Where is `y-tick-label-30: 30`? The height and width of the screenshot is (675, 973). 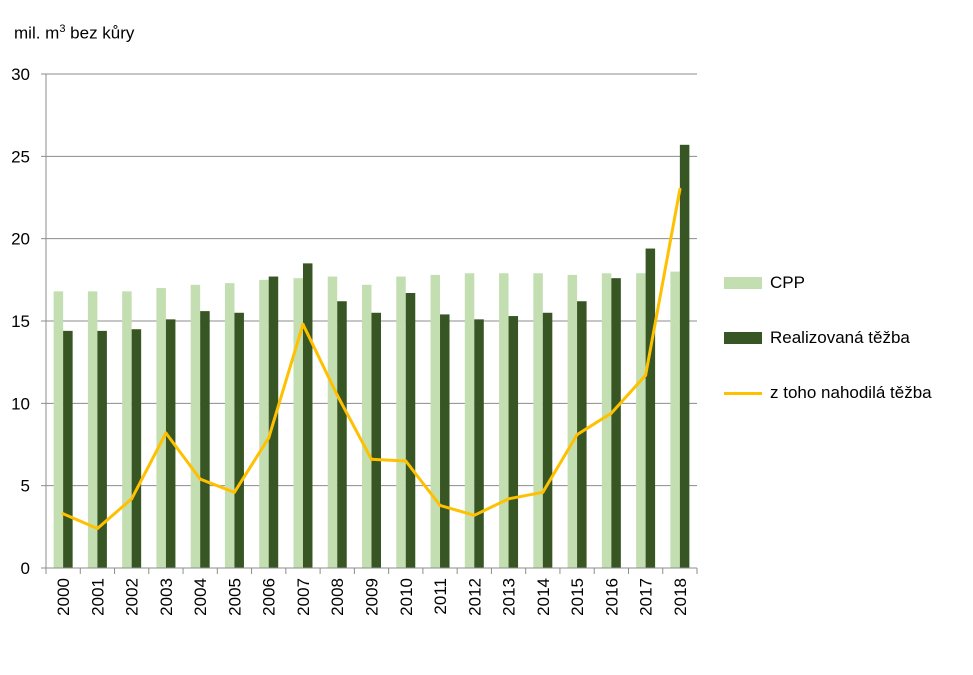
y-tick-label-30: 30 is located at coordinates (20, 74).